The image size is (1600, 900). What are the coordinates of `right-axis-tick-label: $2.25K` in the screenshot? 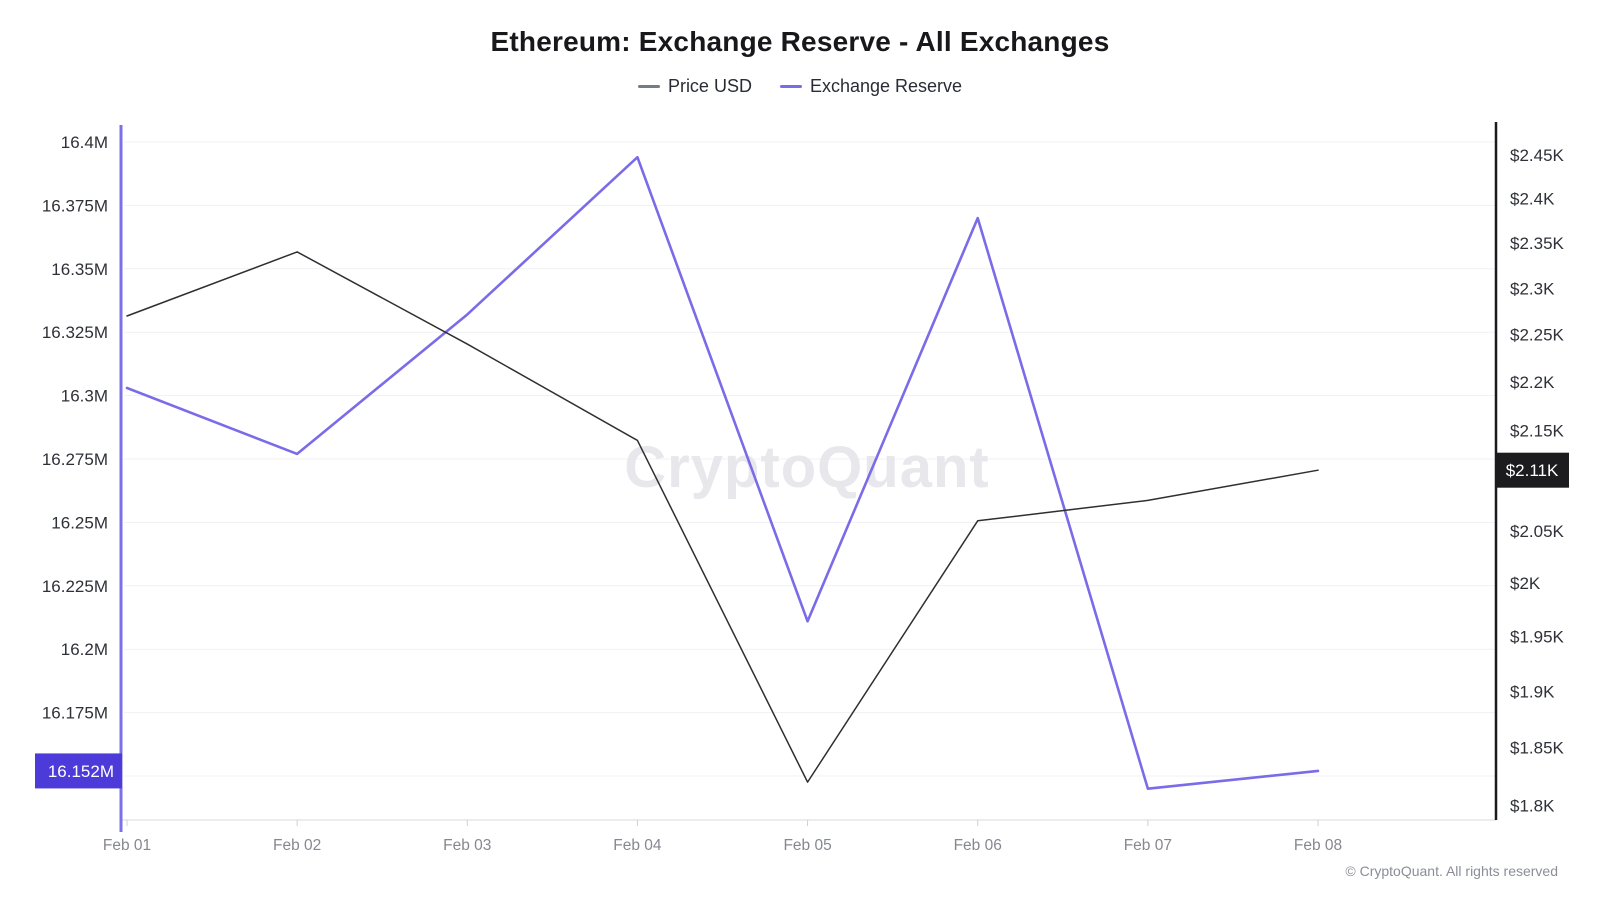 It's located at (1537, 335).